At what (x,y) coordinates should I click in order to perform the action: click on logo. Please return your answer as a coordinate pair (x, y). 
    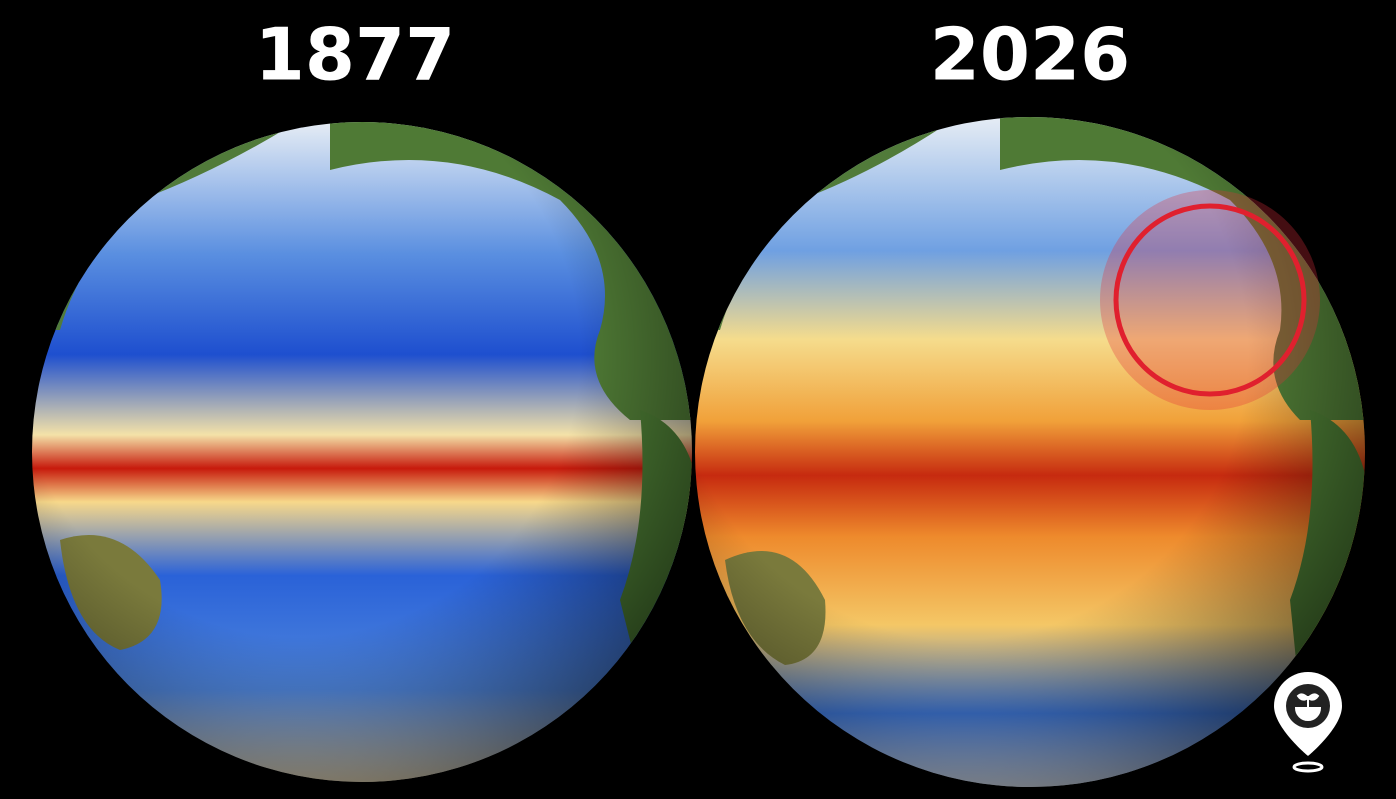
    Looking at the image, I should click on (1308, 722).